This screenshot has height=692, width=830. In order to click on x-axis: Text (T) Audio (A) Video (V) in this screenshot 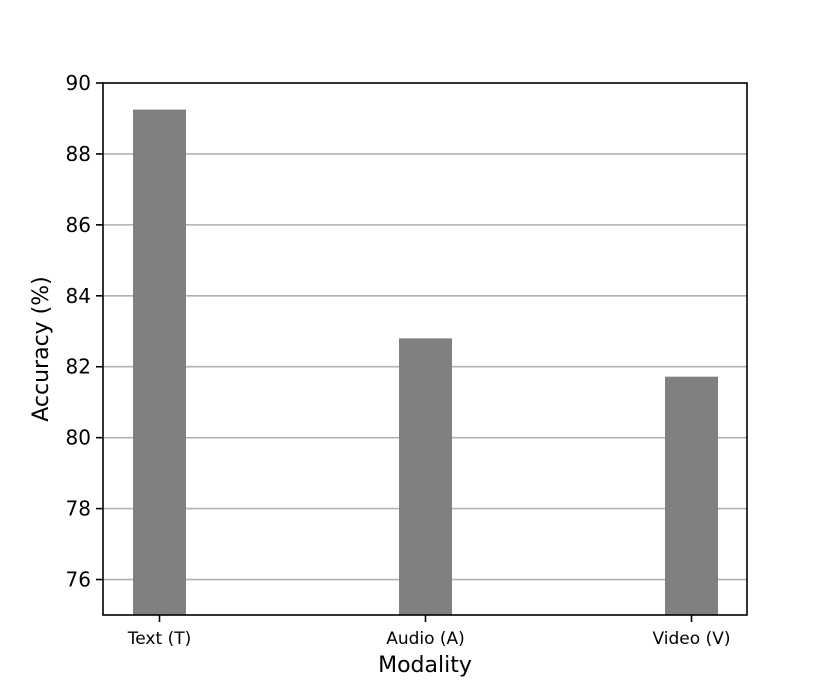, I will do `click(429, 632)`.